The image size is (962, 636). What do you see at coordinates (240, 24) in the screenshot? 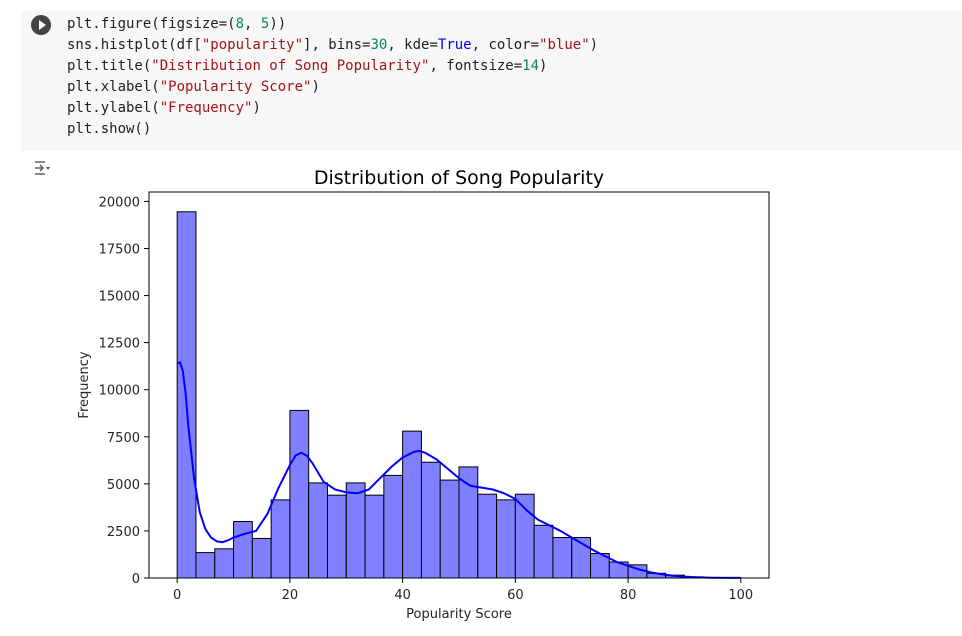
I see `code-token: 8` at bounding box center [240, 24].